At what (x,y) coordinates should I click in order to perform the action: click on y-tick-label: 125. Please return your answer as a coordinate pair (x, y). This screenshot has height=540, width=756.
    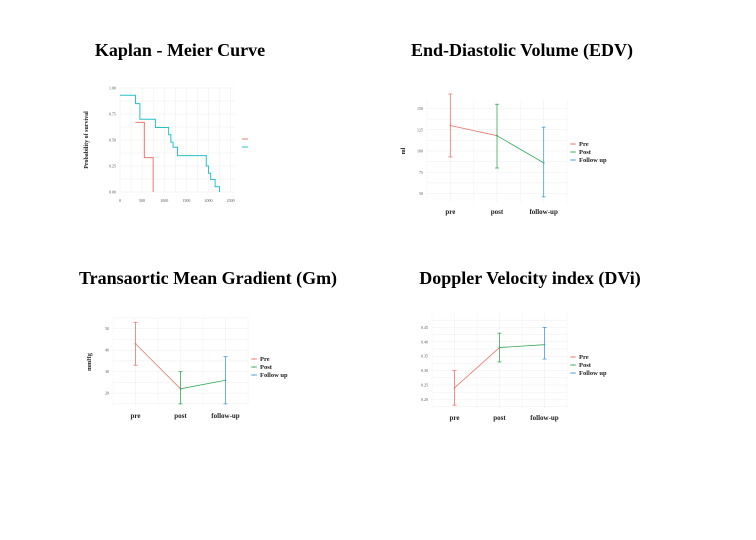
    Looking at the image, I should click on (420, 129).